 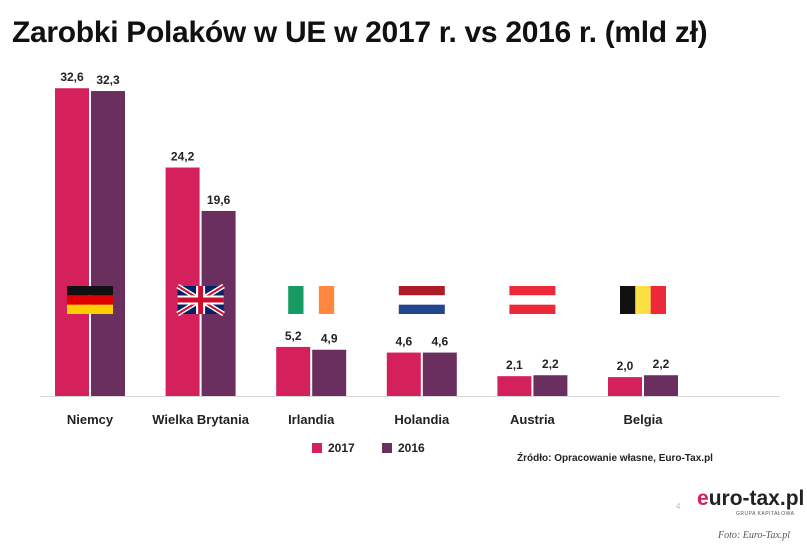 I want to click on logo-rest: uro-tax.pl, so click(x=756, y=498).